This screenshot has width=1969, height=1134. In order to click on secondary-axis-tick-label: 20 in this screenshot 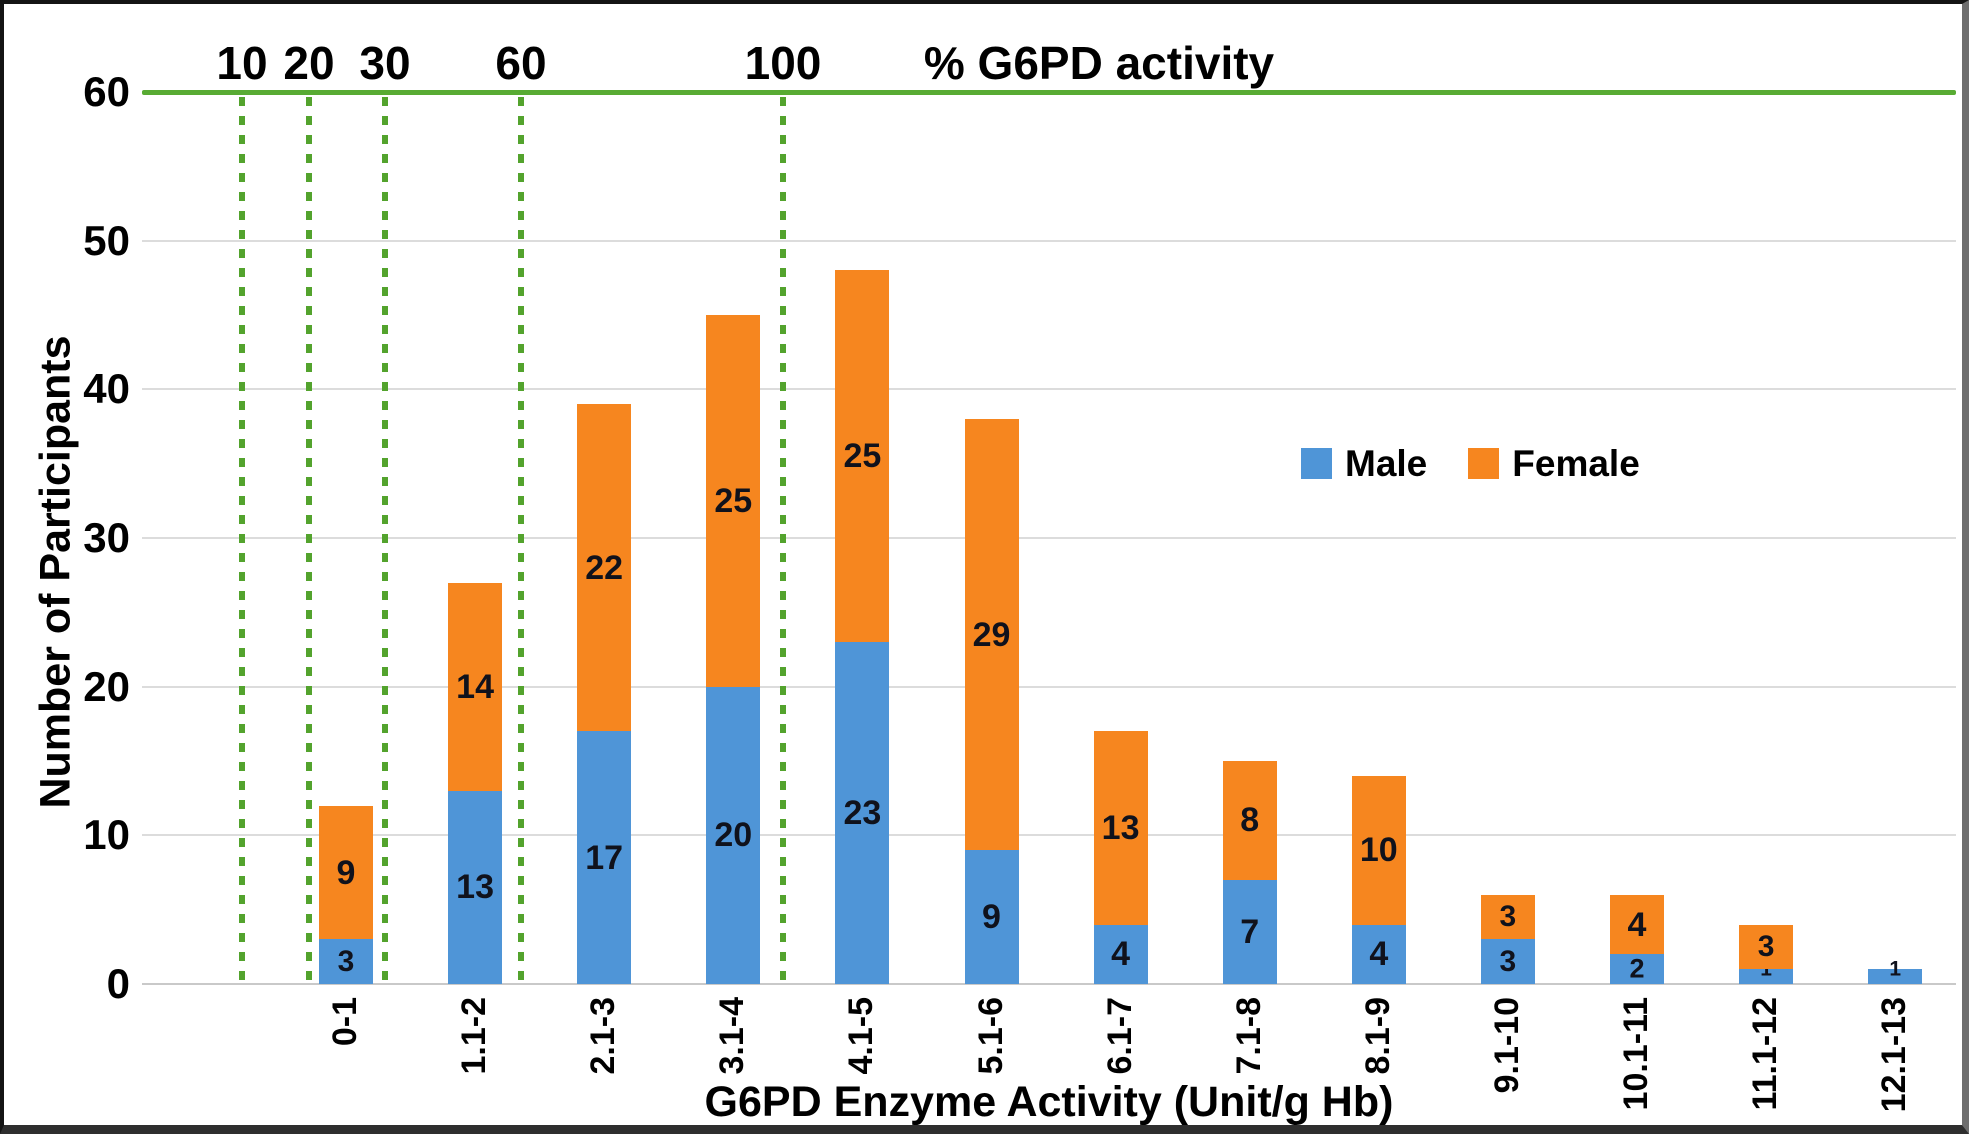, I will do `click(309, 63)`.